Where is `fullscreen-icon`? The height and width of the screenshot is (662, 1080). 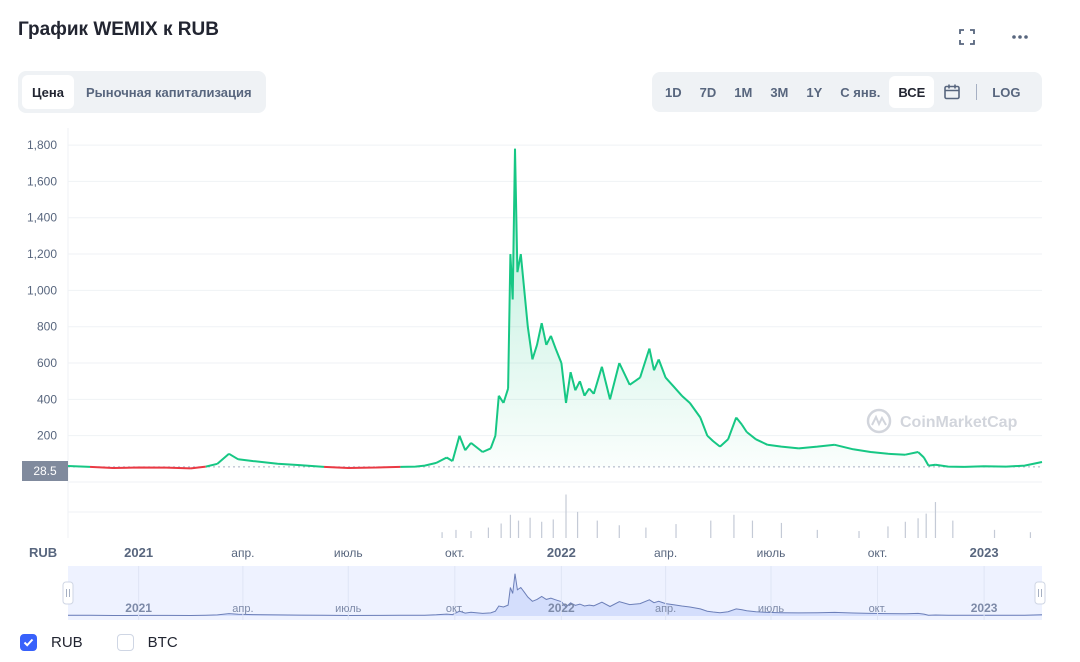 fullscreen-icon is located at coordinates (967, 37).